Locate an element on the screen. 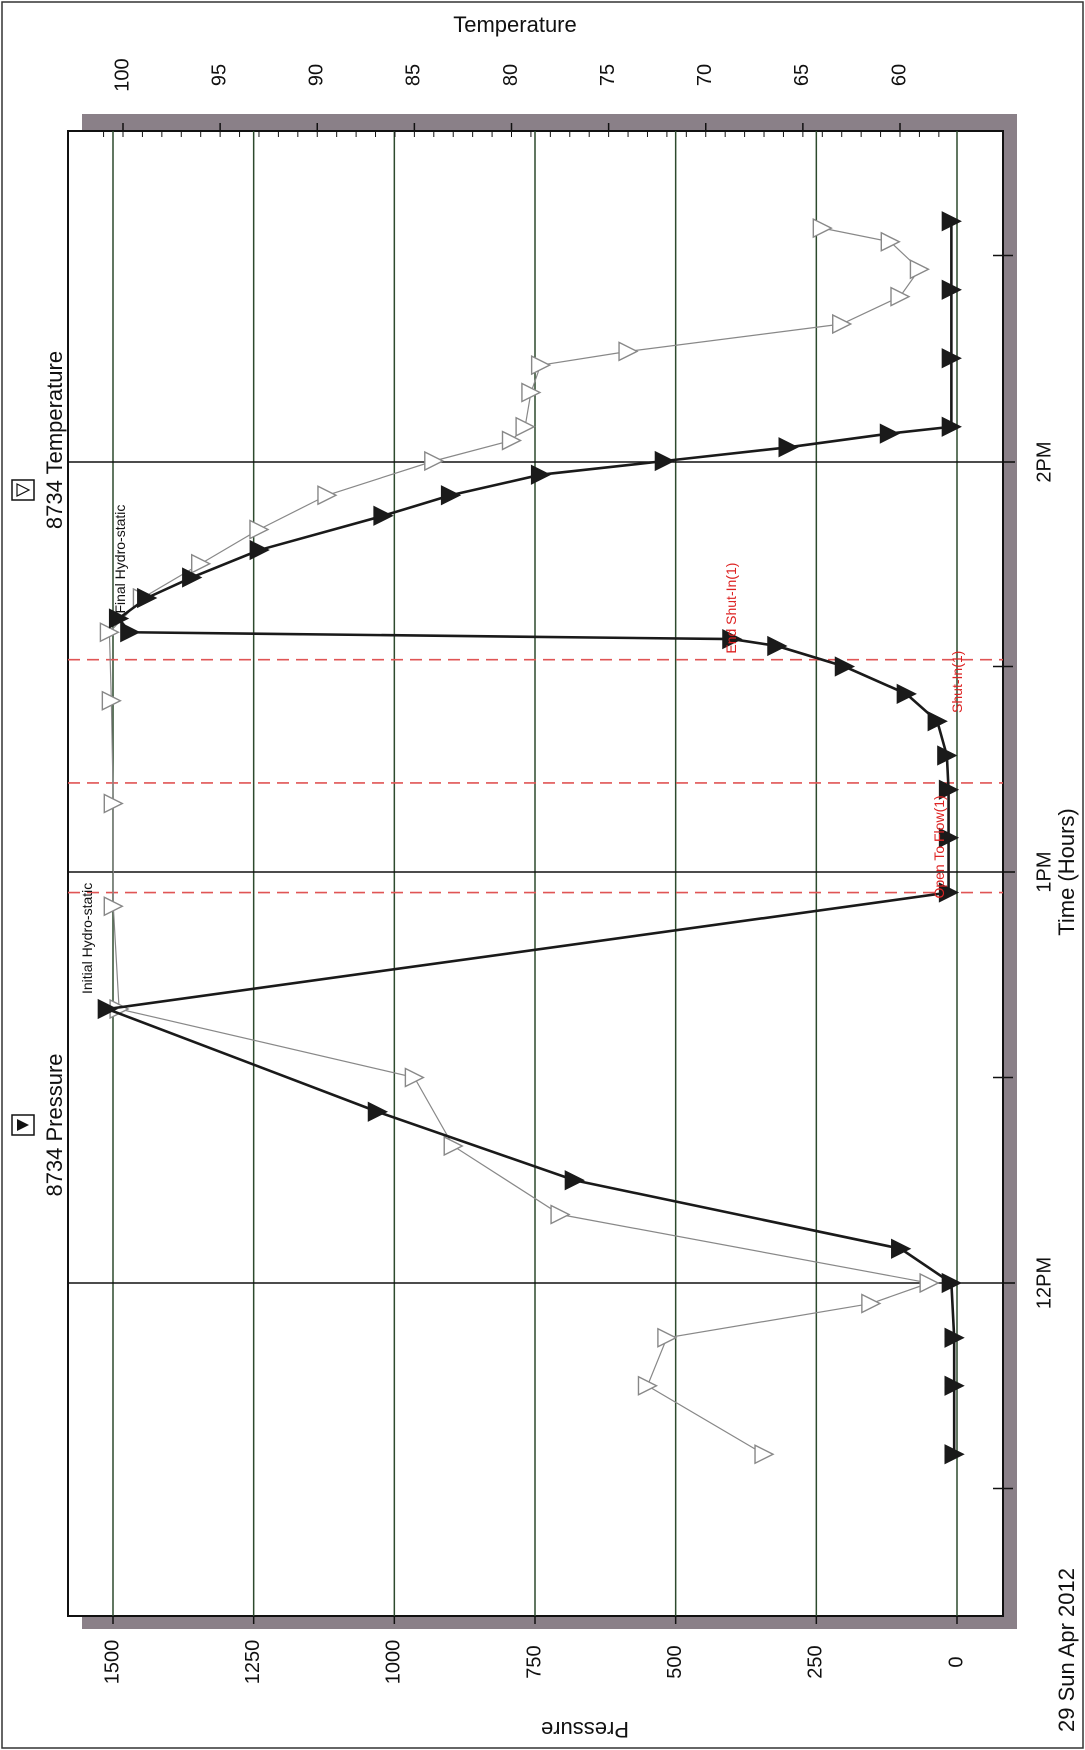 The height and width of the screenshot is (1750, 1085). pressure-axis-title: Pressure is located at coordinates (585, 1729).